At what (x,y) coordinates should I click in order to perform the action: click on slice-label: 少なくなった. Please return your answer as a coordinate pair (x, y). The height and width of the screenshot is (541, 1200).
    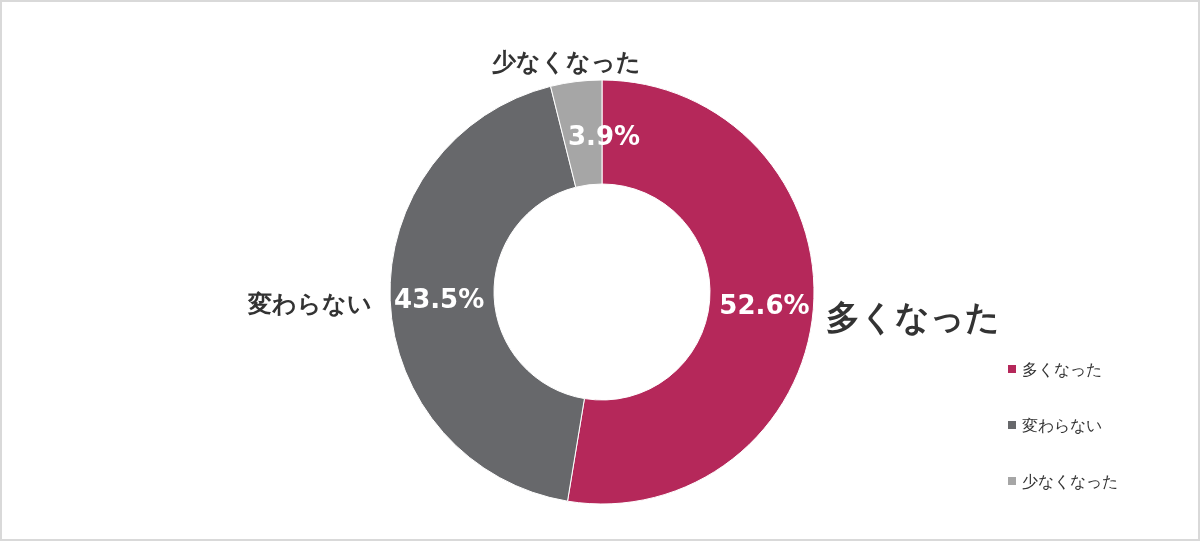
    Looking at the image, I should click on (566, 62).